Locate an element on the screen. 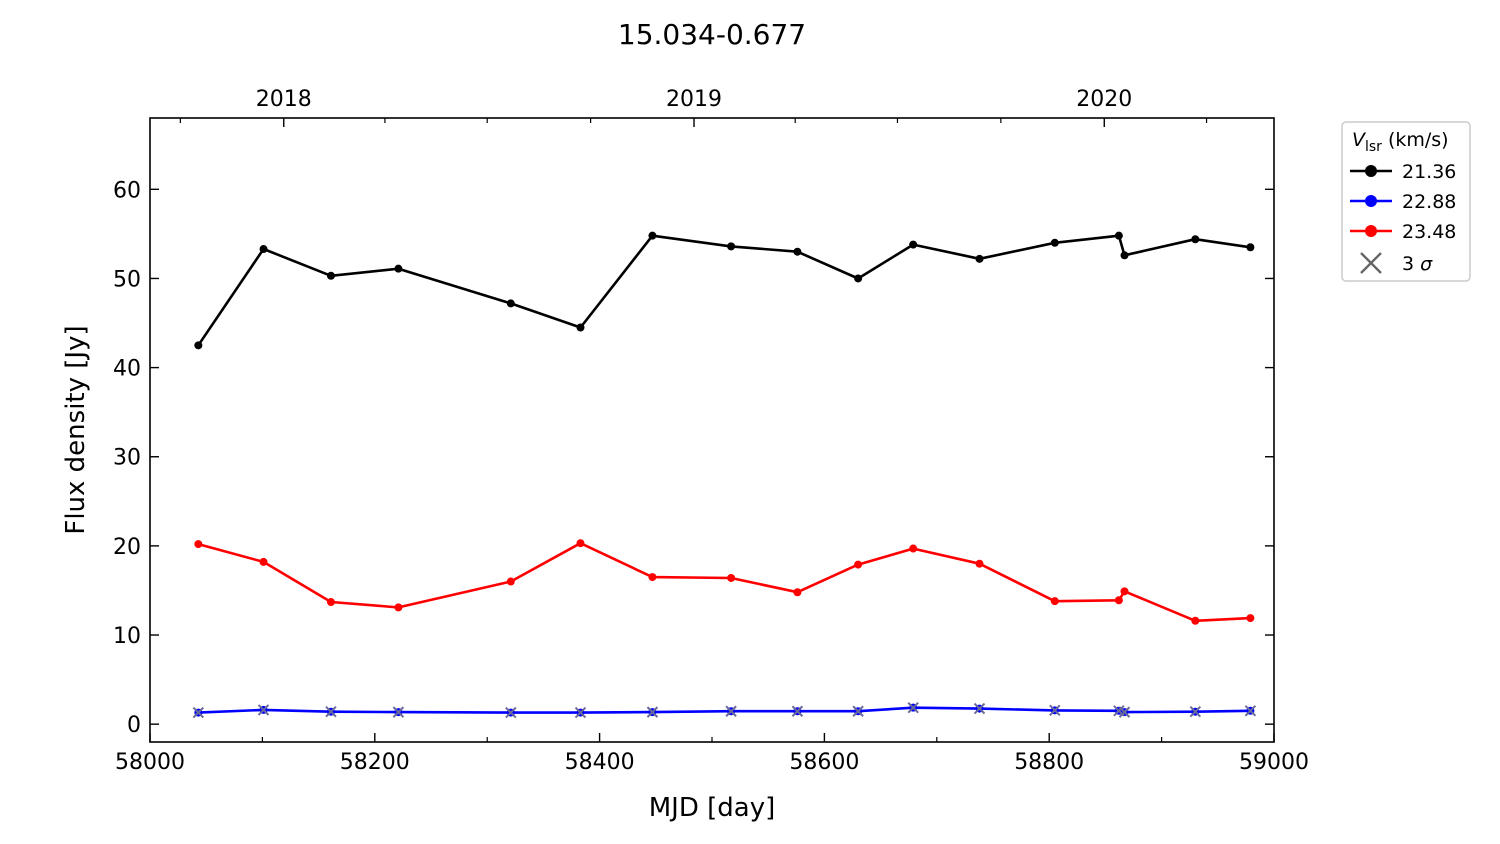 This screenshot has width=1500, height=844. legend-entry-23.48: 23.48 is located at coordinates (1403, 232).